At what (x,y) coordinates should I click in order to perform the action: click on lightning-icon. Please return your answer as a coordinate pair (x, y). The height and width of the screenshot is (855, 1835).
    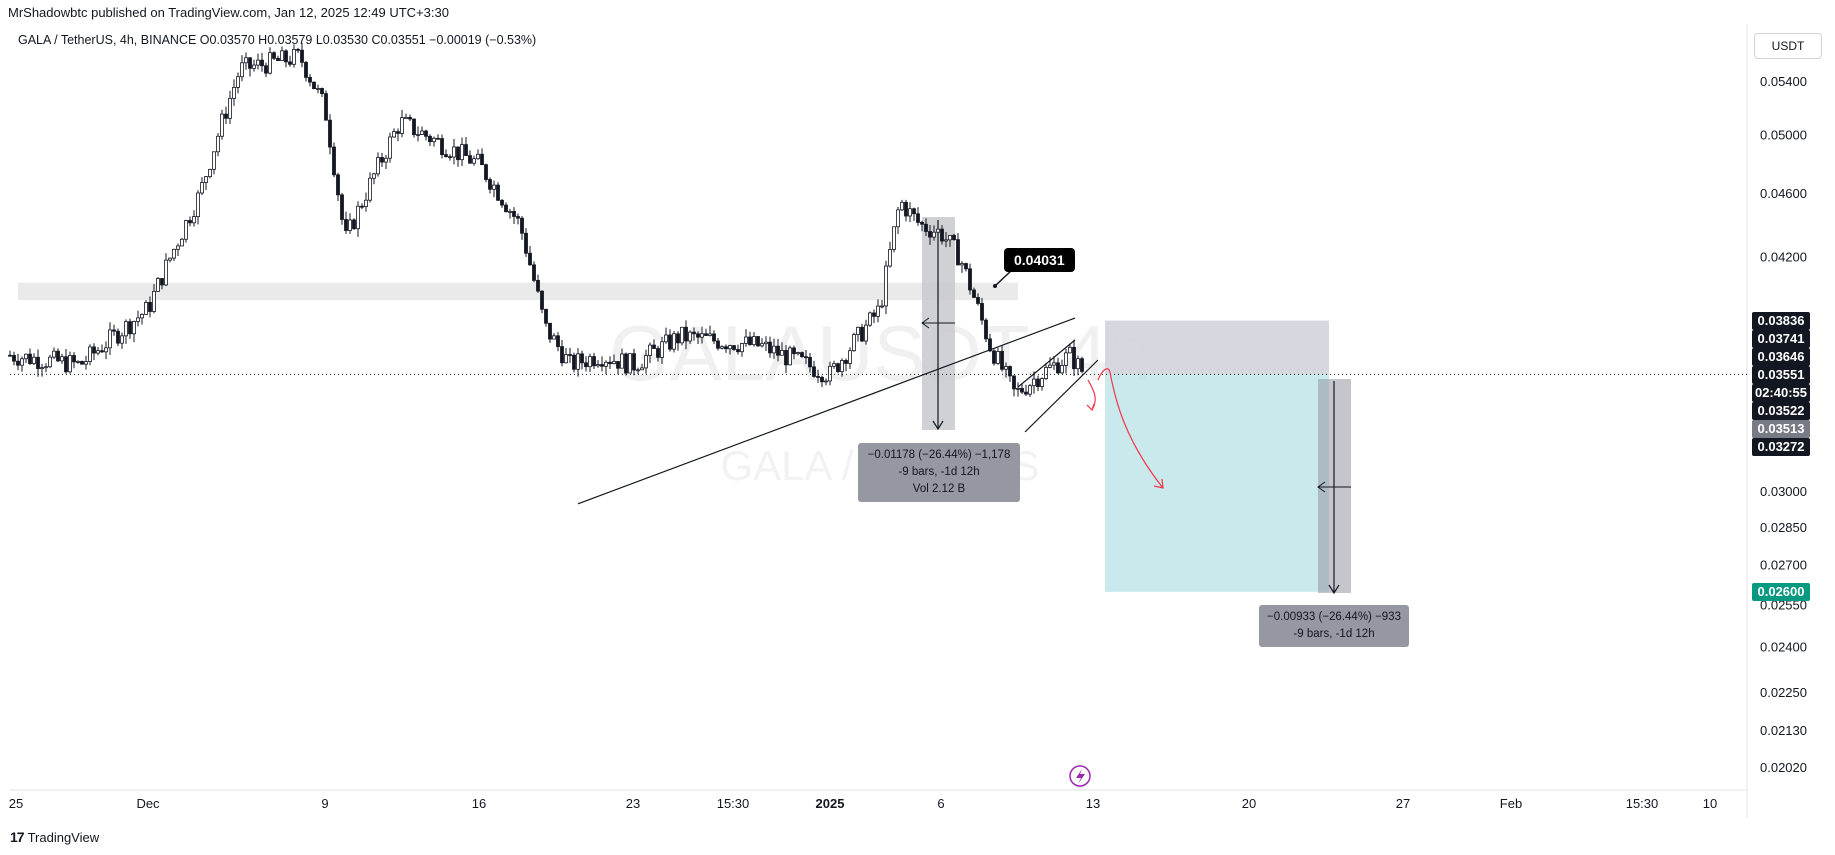
    Looking at the image, I should click on (1080, 776).